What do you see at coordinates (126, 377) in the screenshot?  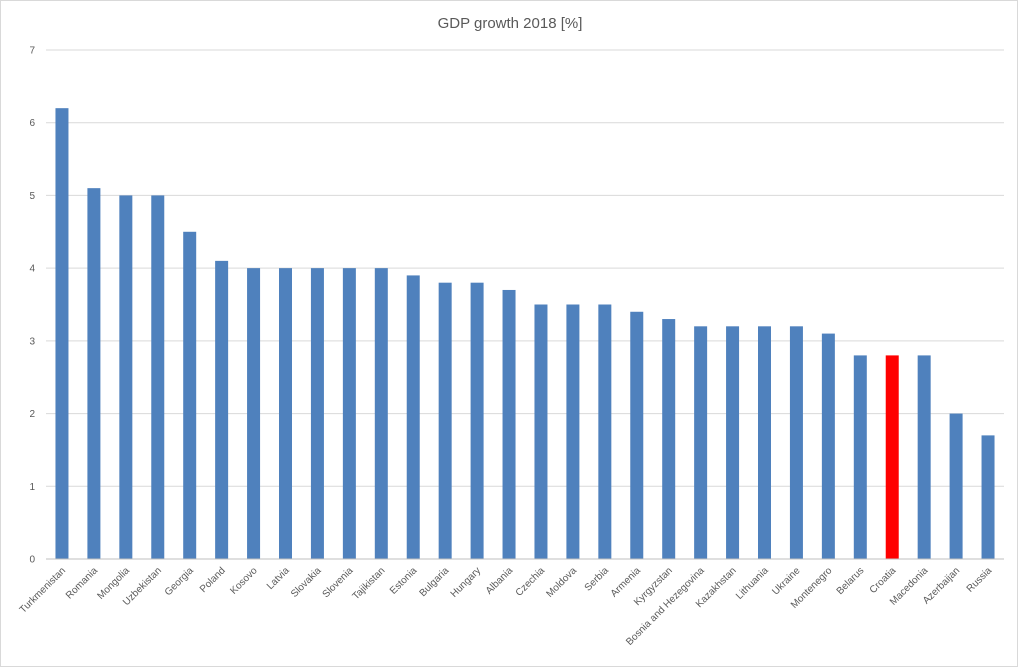 I see `bar-mongolia` at bounding box center [126, 377].